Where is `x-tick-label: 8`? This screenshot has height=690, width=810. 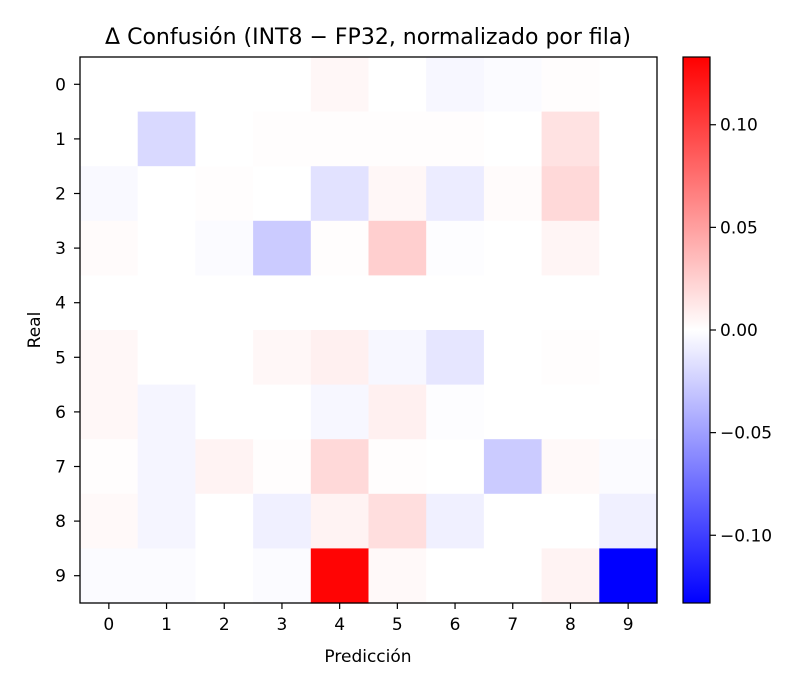
x-tick-label: 8 is located at coordinates (570, 625).